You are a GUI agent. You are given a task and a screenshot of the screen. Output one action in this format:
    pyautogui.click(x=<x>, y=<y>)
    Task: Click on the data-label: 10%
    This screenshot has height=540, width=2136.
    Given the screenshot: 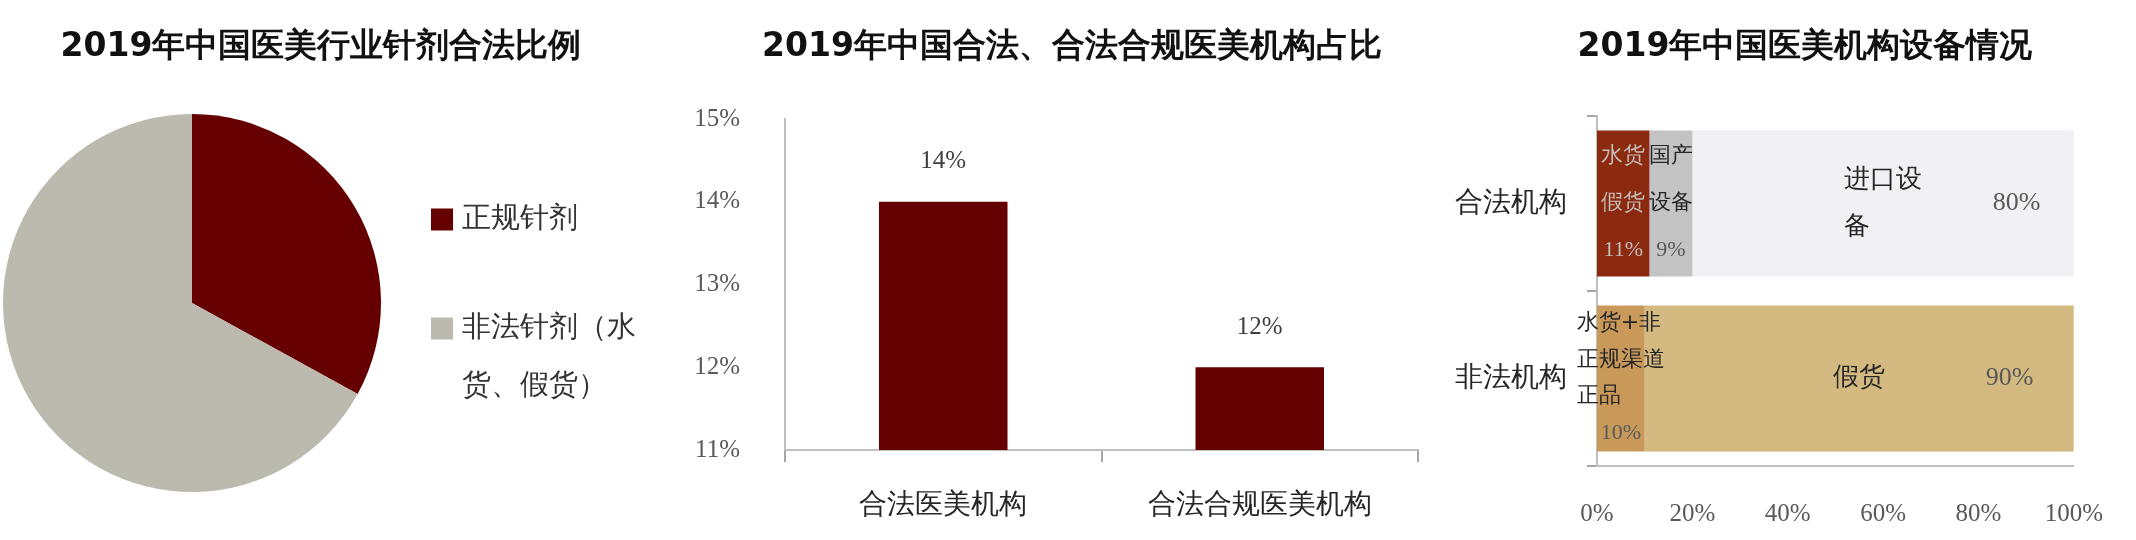 What is the action you would take?
    pyautogui.click(x=1621, y=432)
    